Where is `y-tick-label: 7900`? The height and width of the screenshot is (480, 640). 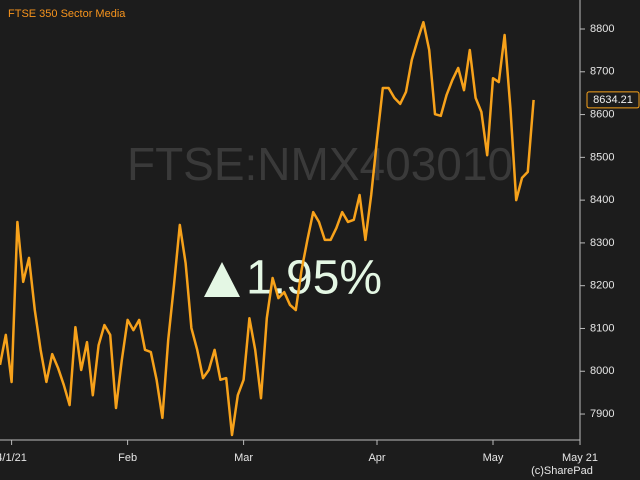 y-tick-label: 7900 is located at coordinates (602, 414).